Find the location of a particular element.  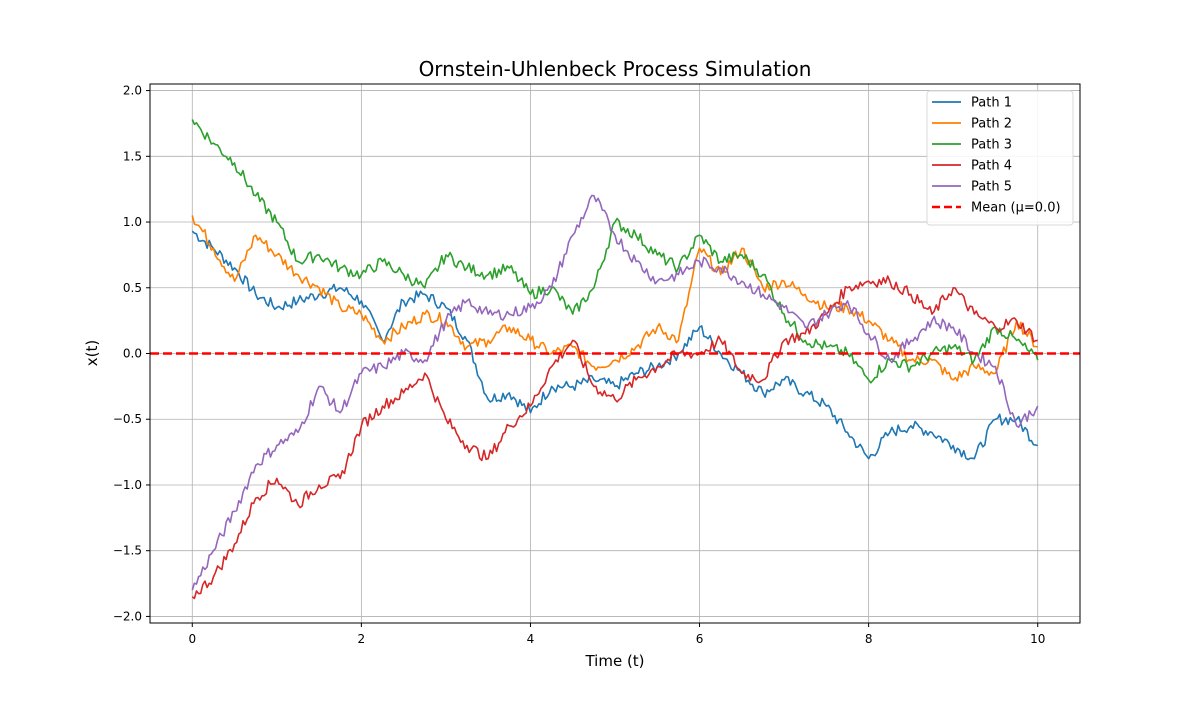

y-tick-label: 1.5 is located at coordinates (132, 156).